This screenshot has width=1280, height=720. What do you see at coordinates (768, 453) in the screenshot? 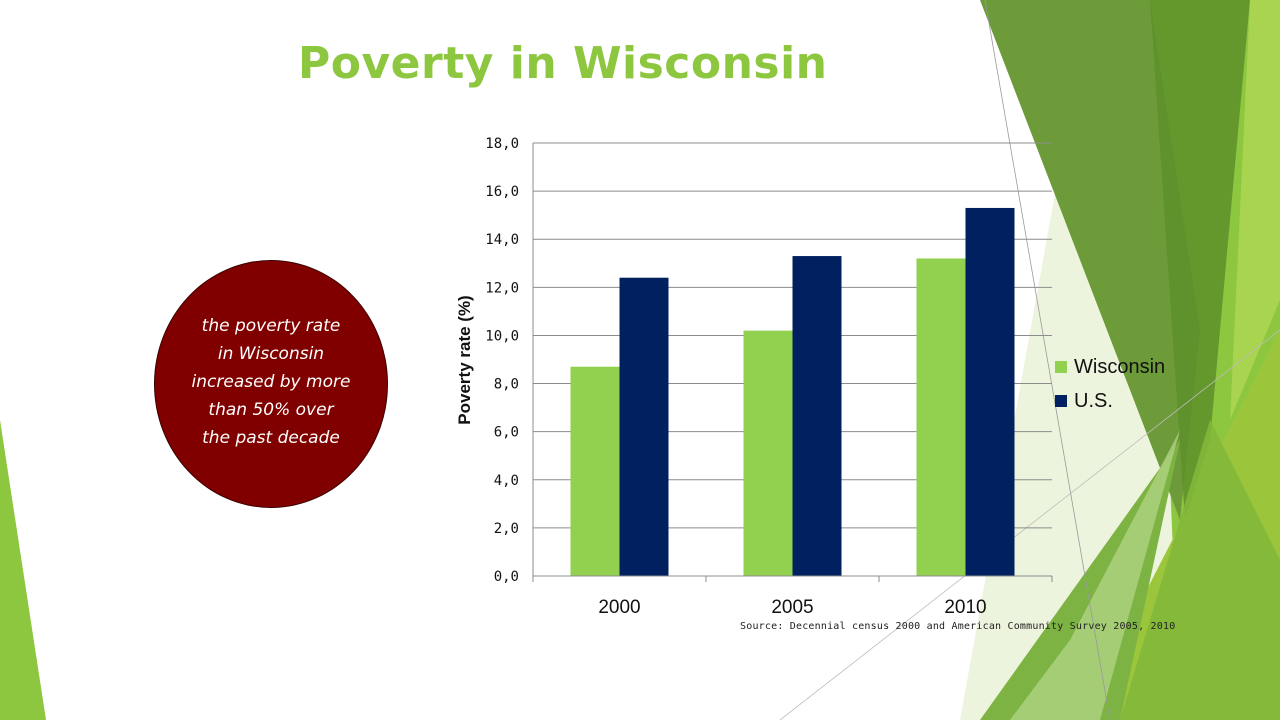
I see `bar-wisconsin-2005` at bounding box center [768, 453].